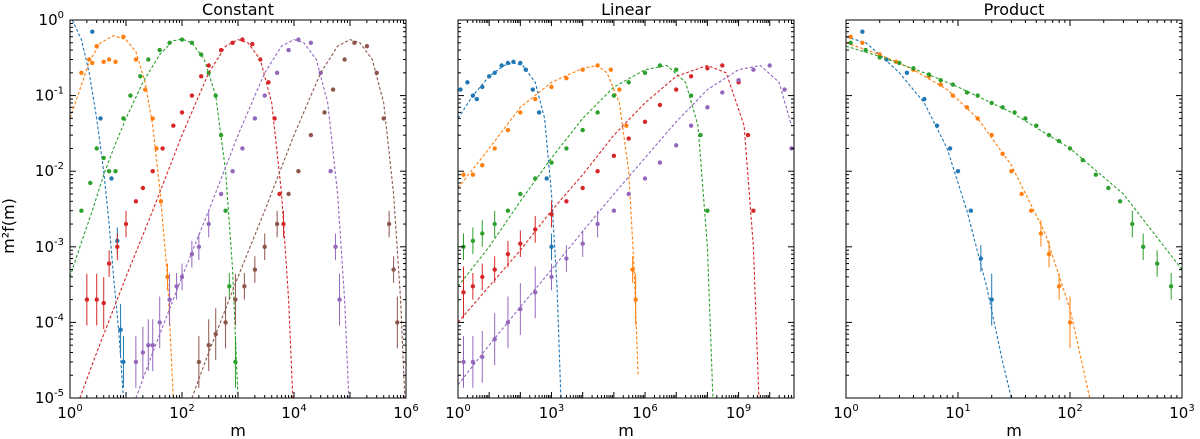 The image size is (1200, 439). I want to click on y-tick-label: 10⁻⁴, so click(49, 321).